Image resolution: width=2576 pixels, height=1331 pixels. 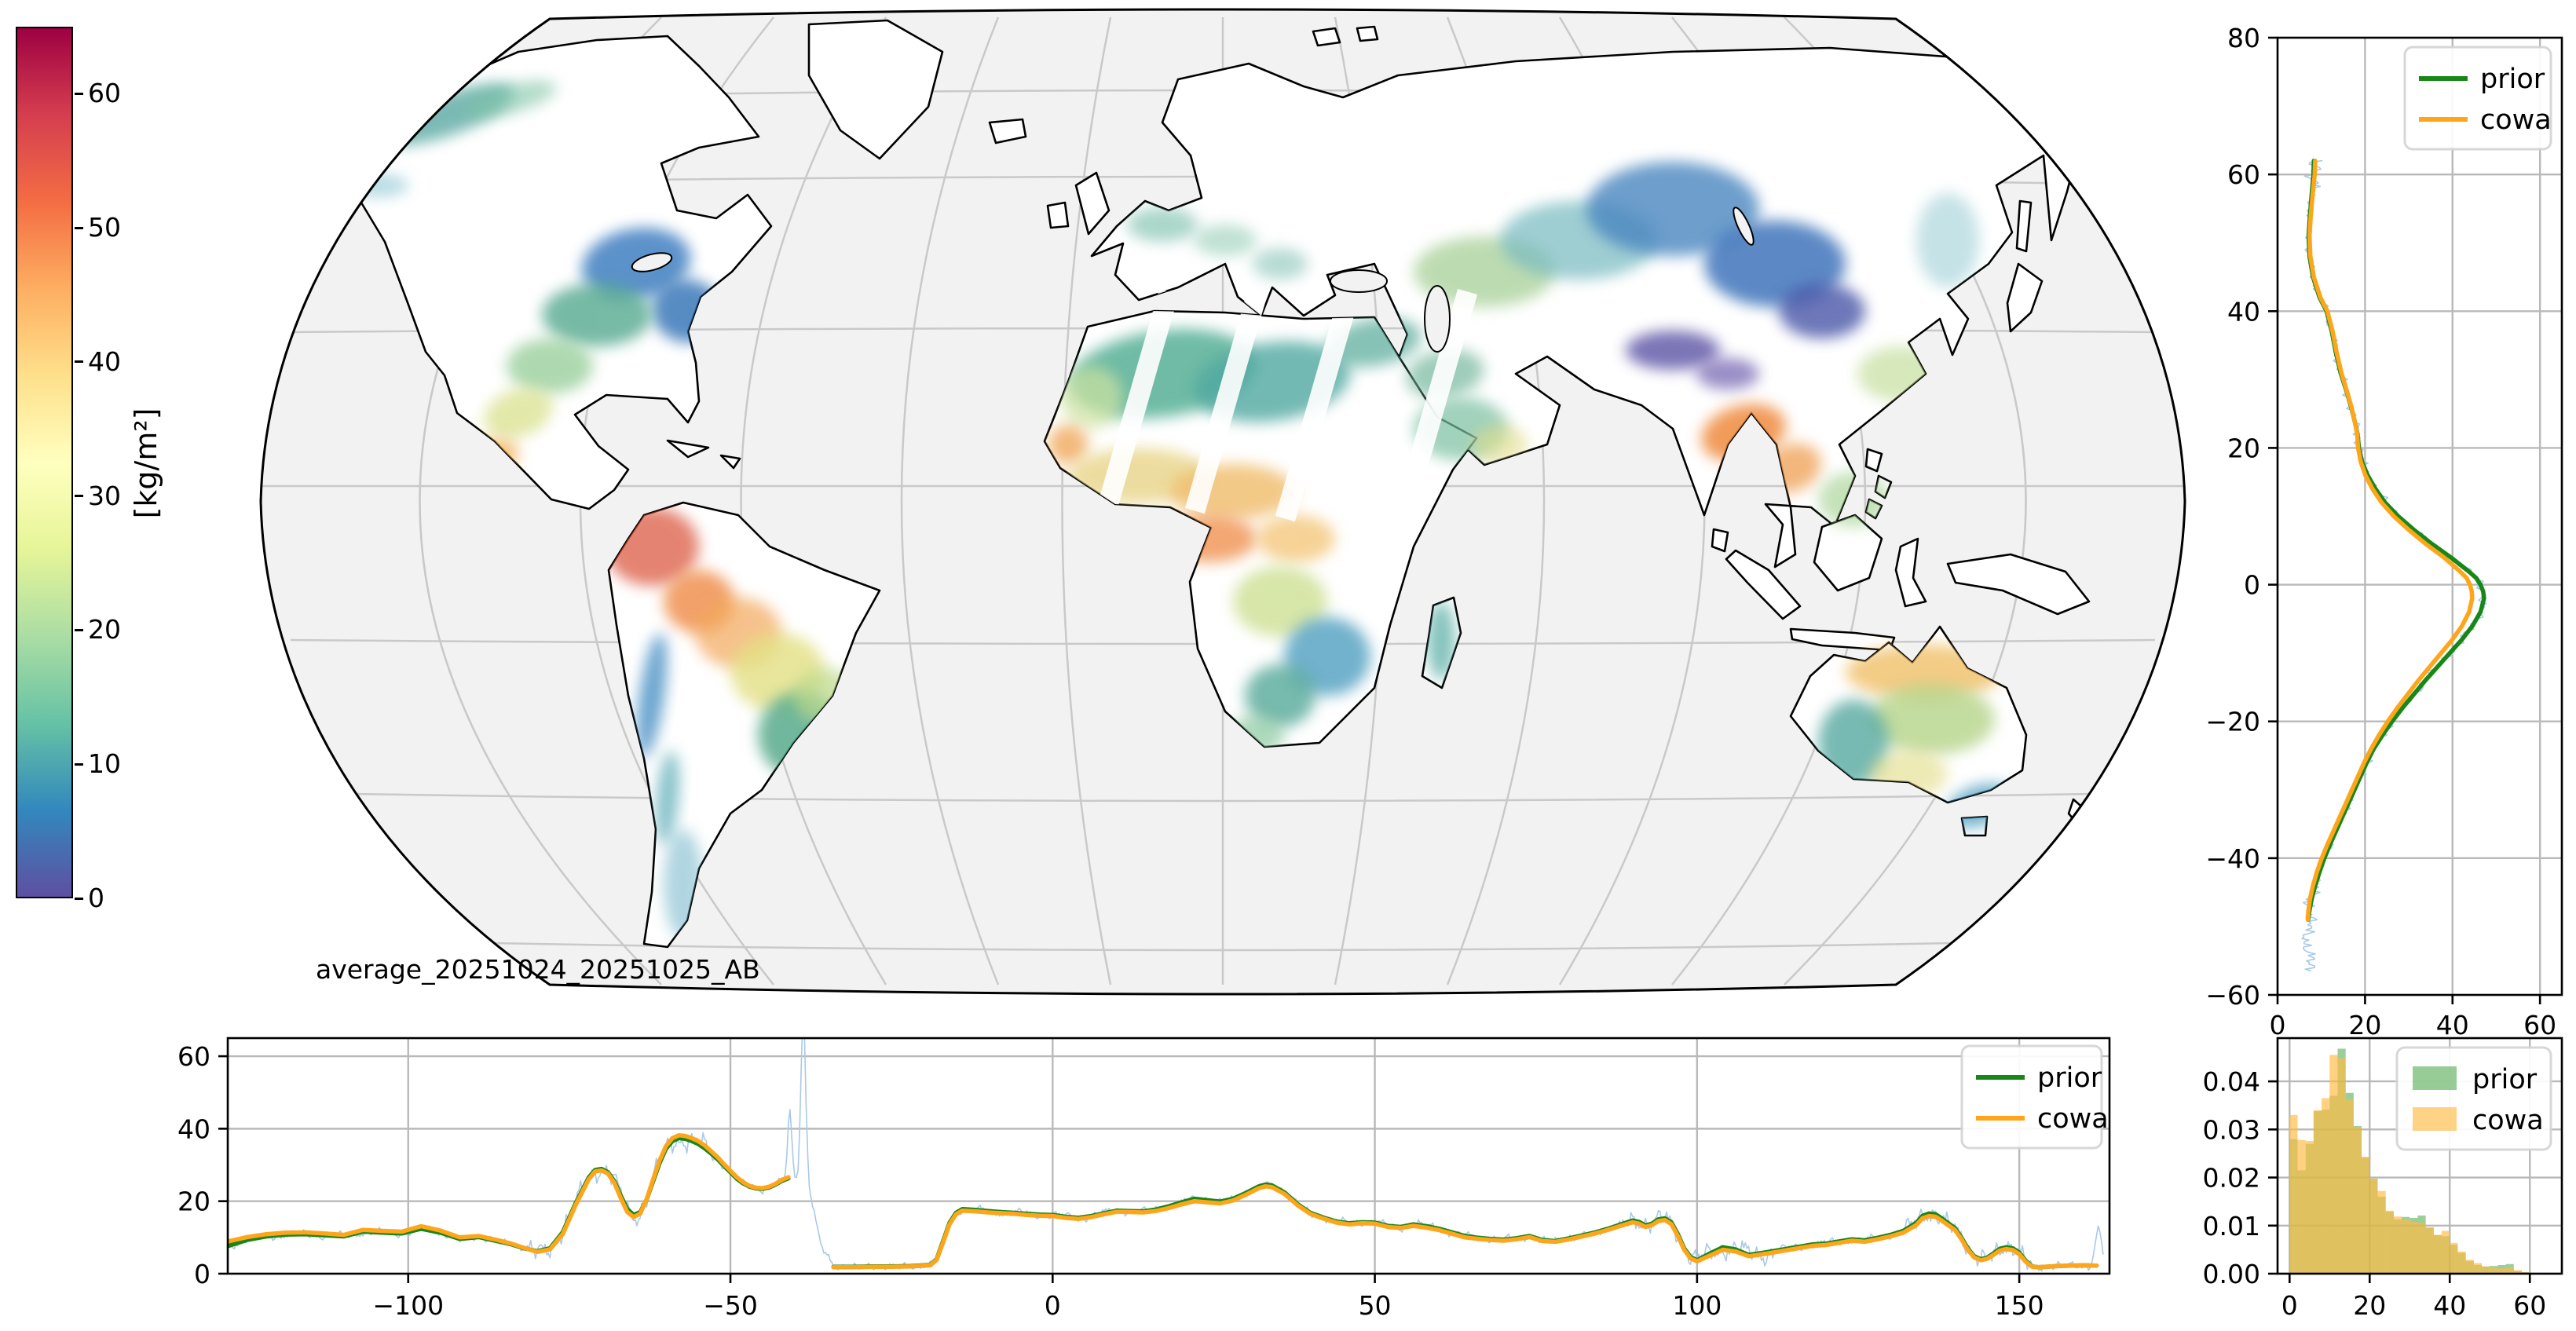 I want to click on svg-text: 0.03, so click(x=2231, y=1129).